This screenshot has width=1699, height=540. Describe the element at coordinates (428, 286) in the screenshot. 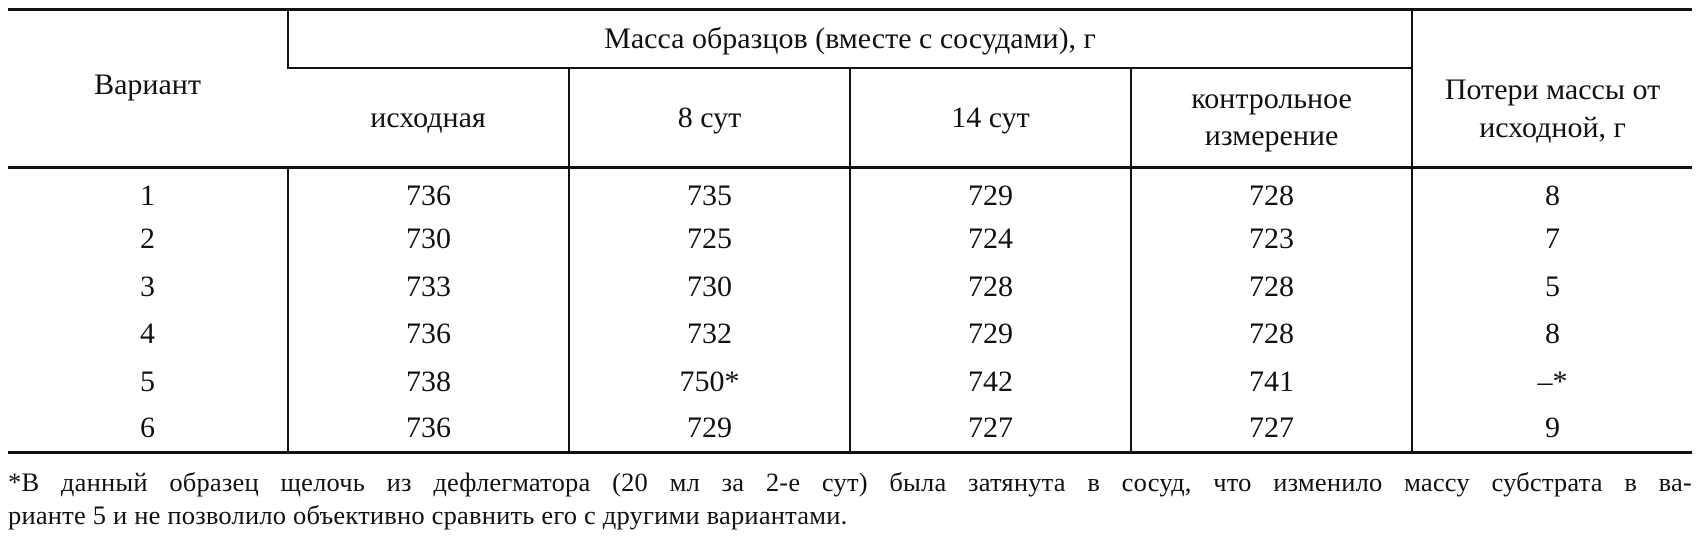

I see `cell-initial: 733` at that location.